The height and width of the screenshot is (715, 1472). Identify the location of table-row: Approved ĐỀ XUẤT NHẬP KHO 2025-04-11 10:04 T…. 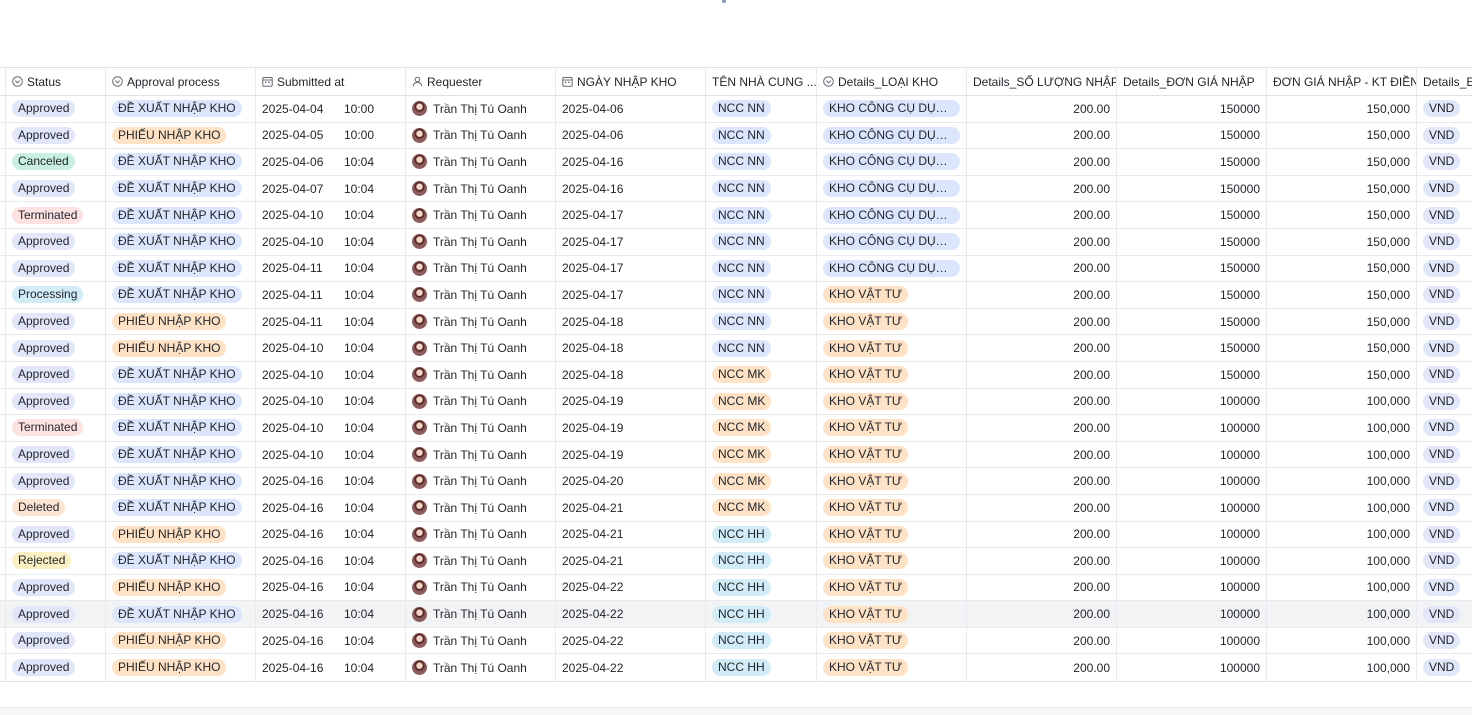
(736, 269).